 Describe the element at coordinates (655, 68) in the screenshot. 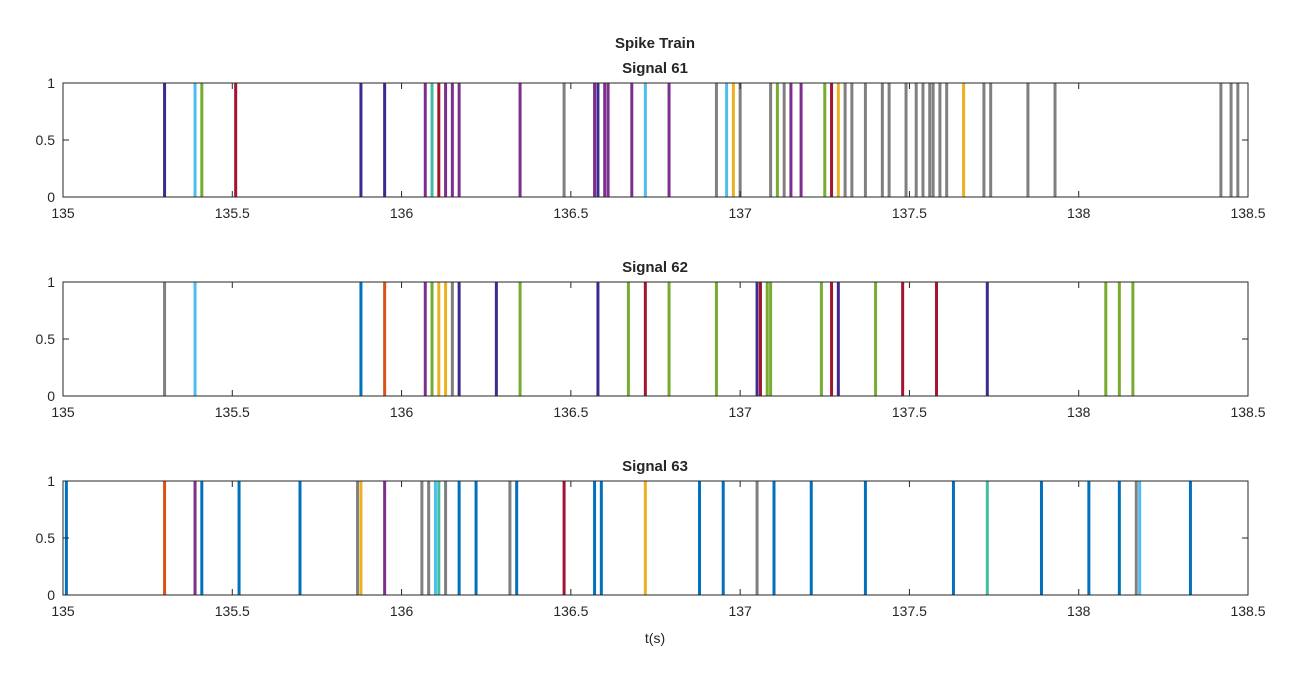

I see `panel-title: Signal 61` at that location.